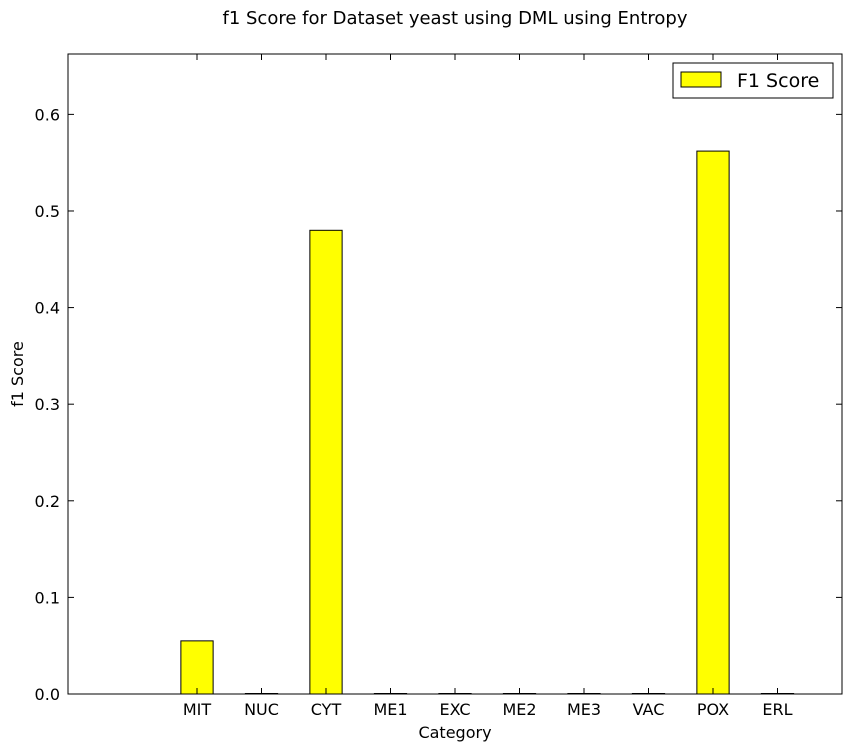 This screenshot has width=852, height=752. Describe the element at coordinates (261, 709) in the screenshot. I see `x-tick-label: NUC` at that location.